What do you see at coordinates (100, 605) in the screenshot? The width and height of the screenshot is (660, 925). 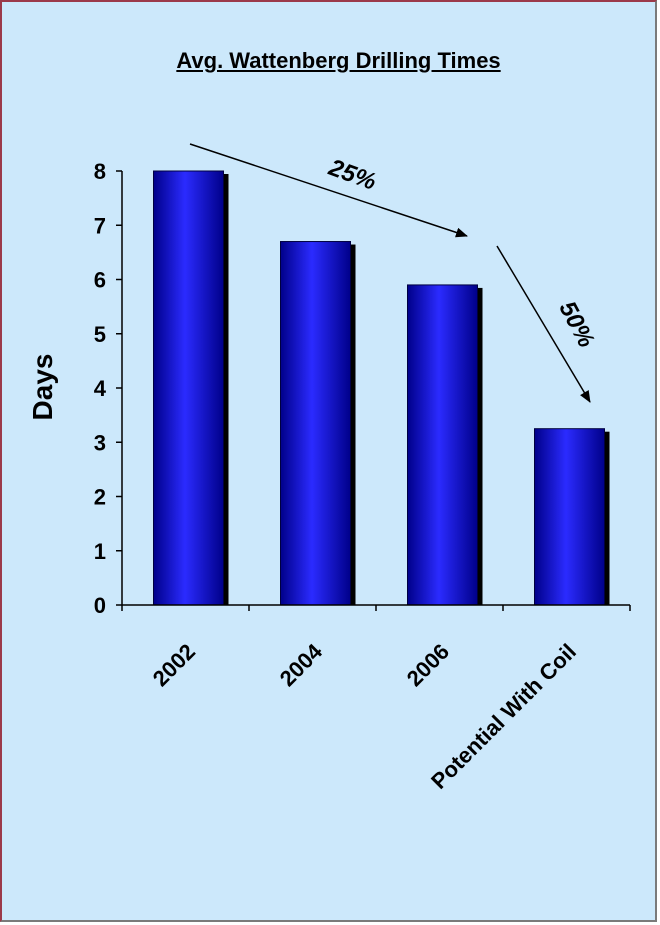 I see `y-tick-label: 0` at bounding box center [100, 605].